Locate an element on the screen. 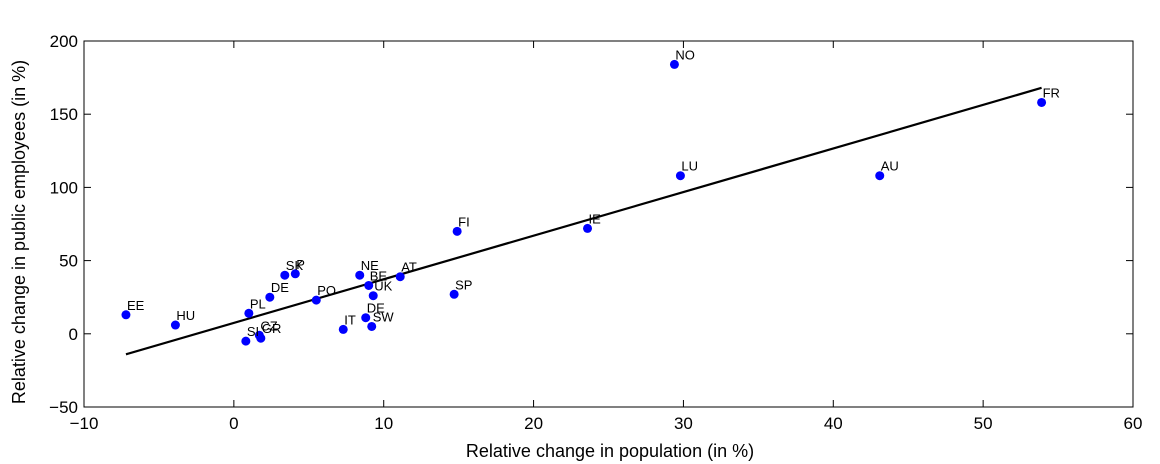 The width and height of the screenshot is (1160, 464). point-label: SW is located at coordinates (384, 316).